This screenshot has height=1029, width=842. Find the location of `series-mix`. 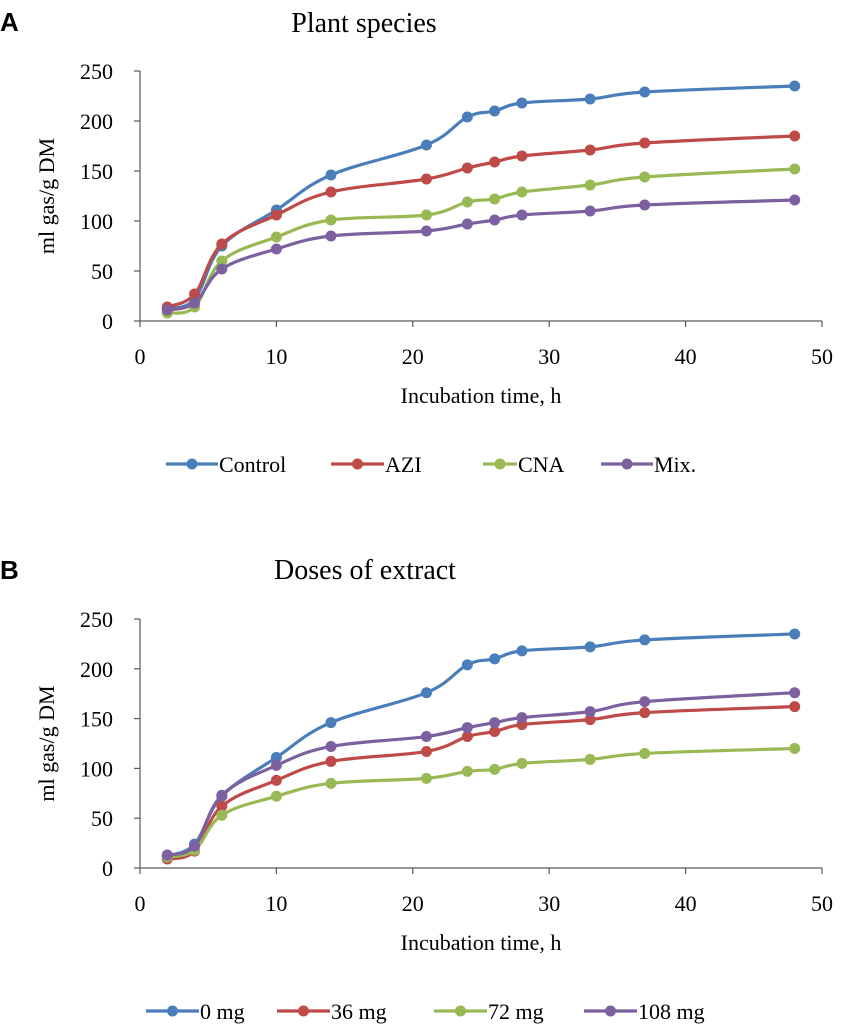

series-mix is located at coordinates (481, 255).